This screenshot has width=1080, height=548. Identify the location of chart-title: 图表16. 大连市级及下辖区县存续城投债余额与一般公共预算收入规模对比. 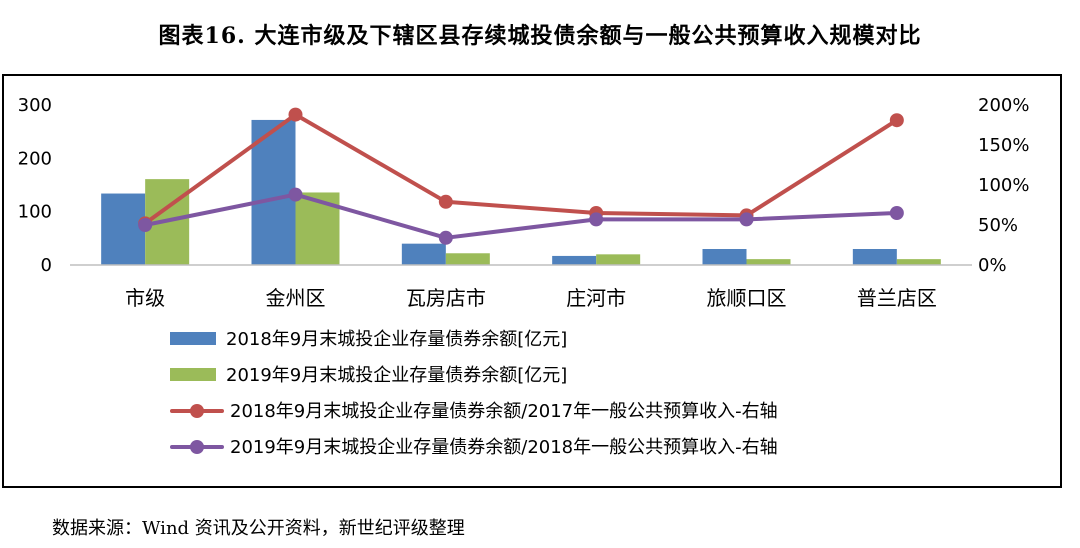
(540, 36).